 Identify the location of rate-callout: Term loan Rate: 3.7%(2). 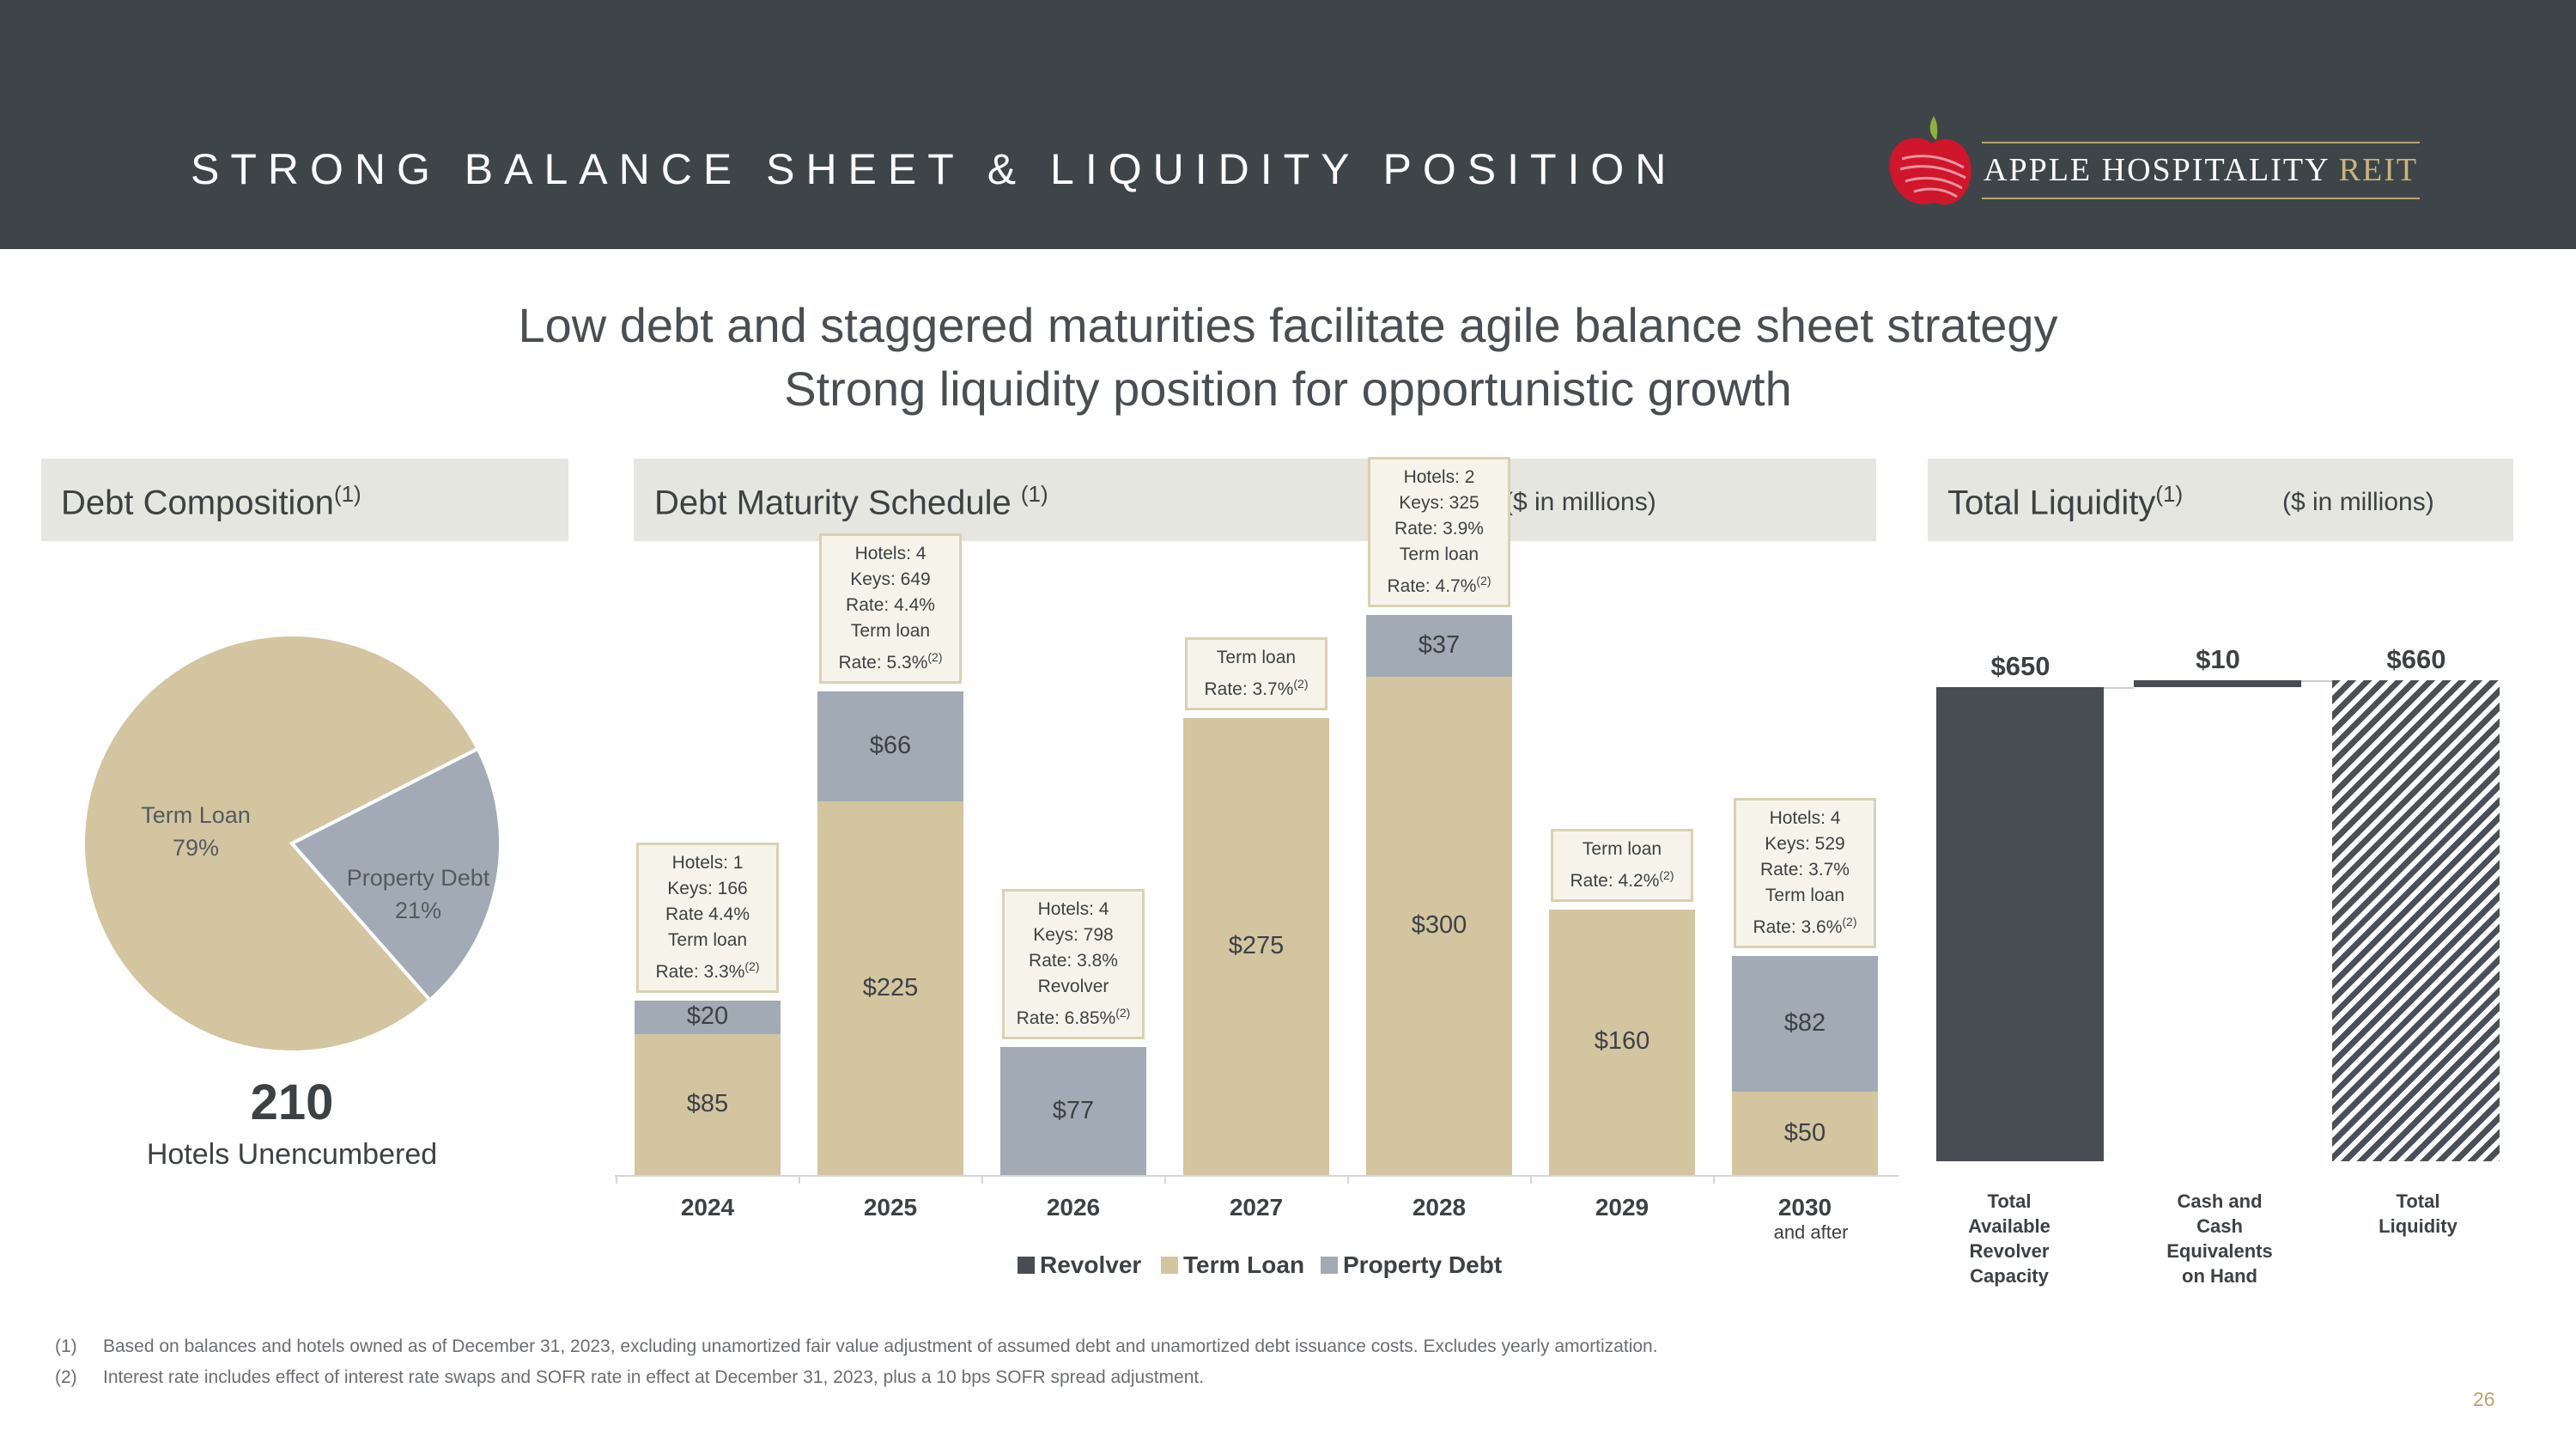
(1256, 674).